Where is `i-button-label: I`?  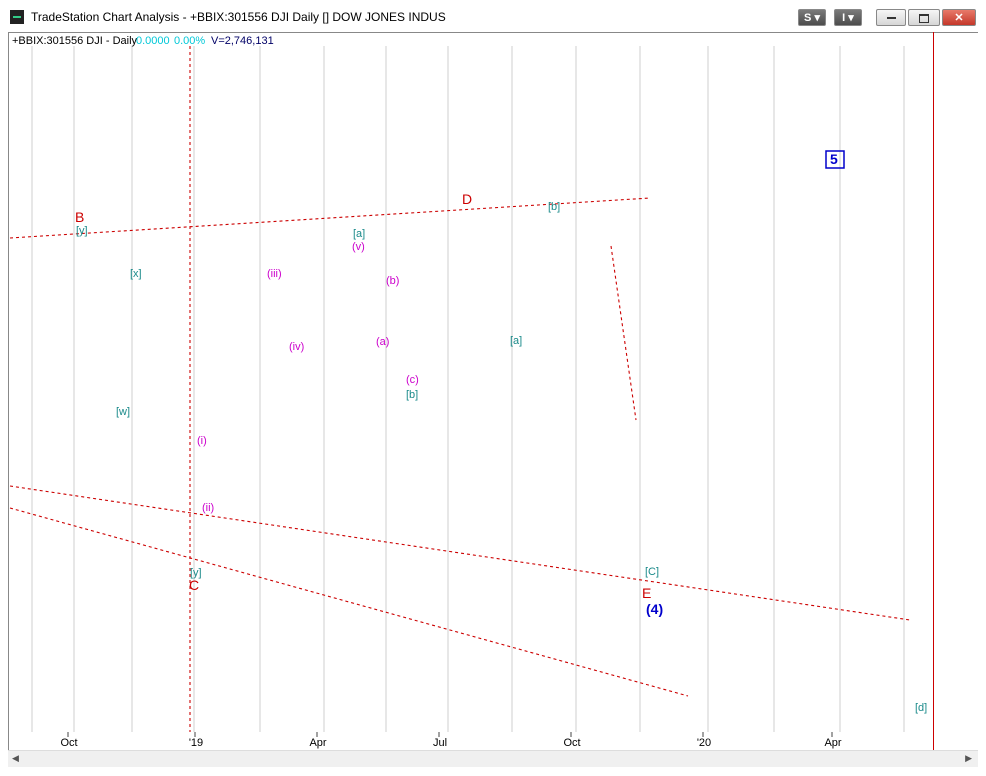 i-button-label: I is located at coordinates (844, 18).